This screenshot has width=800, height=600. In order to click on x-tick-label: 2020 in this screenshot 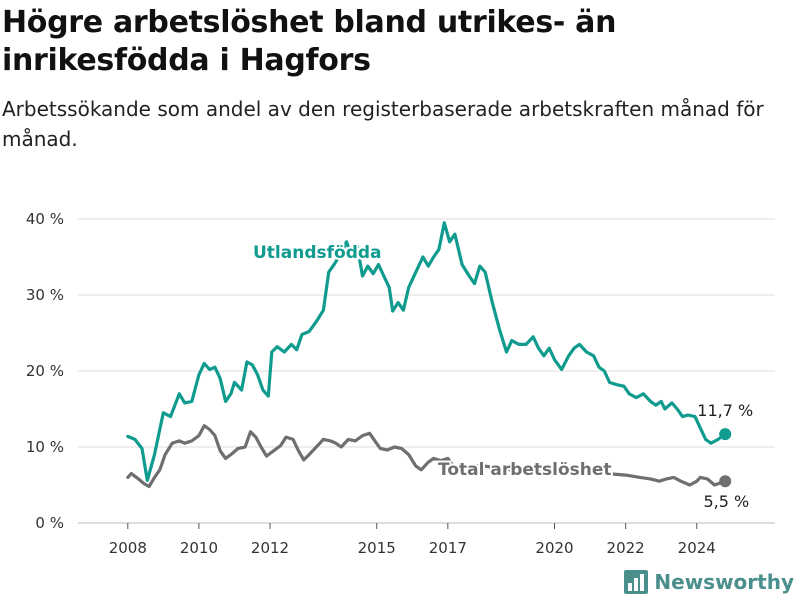, I will do `click(554, 548)`.